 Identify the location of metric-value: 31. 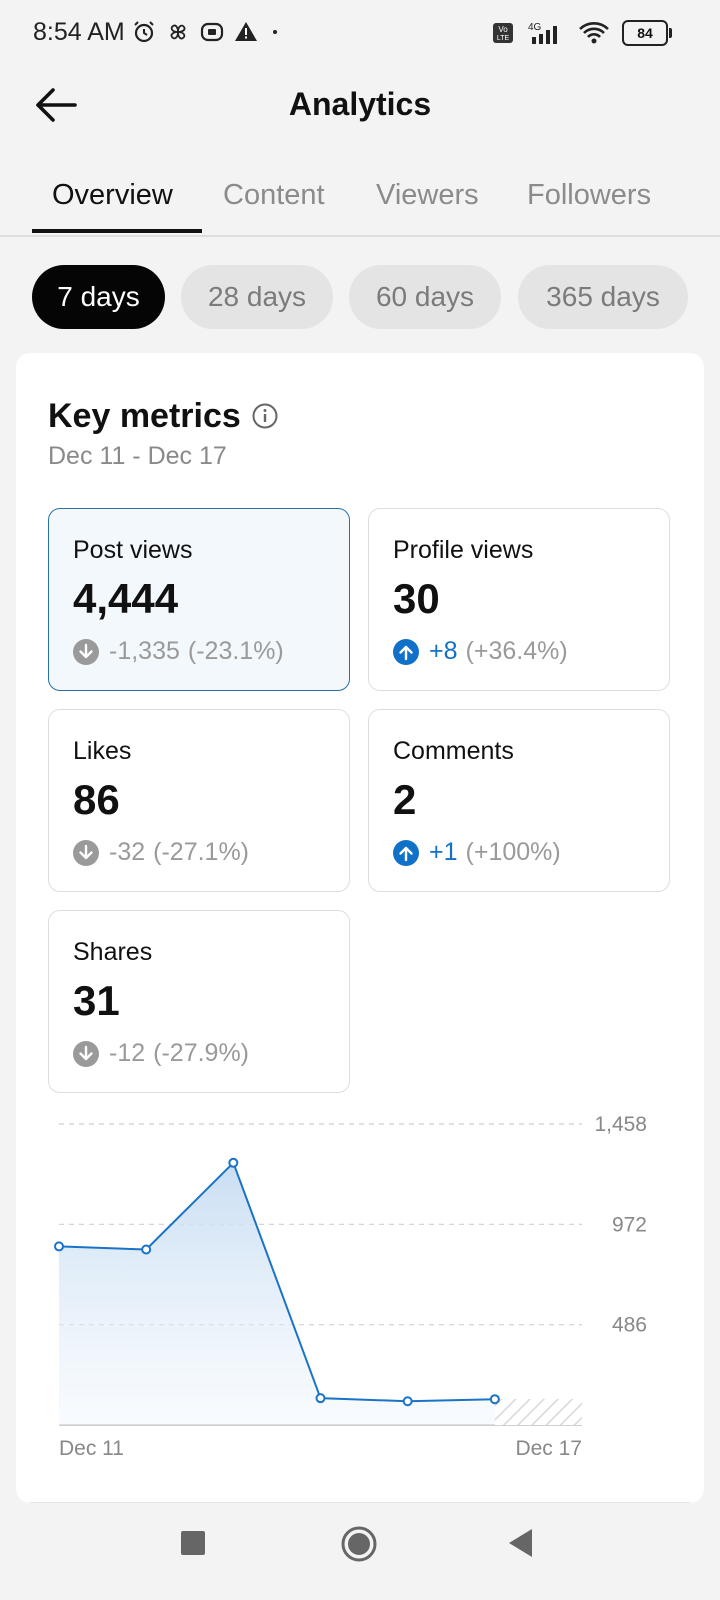
(96, 1000).